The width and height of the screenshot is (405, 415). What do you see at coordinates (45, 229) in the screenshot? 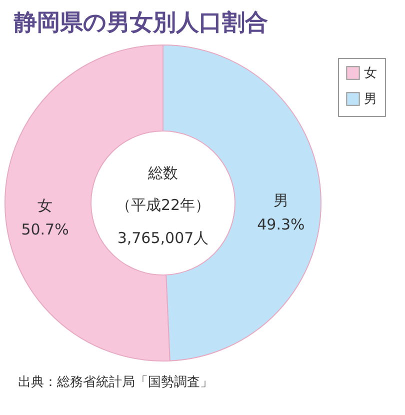
I see `data-label: 50.7%` at bounding box center [45, 229].